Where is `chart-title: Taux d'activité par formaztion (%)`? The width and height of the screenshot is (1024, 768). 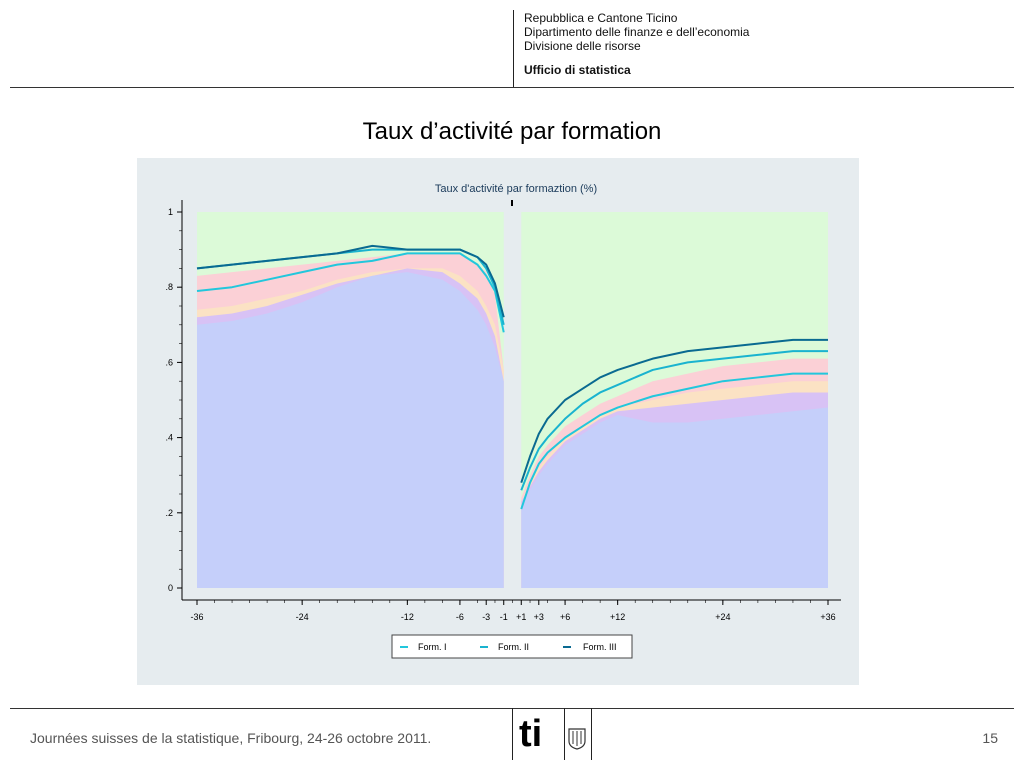
chart-title: Taux d'activité par formaztion (%) is located at coordinates (516, 189).